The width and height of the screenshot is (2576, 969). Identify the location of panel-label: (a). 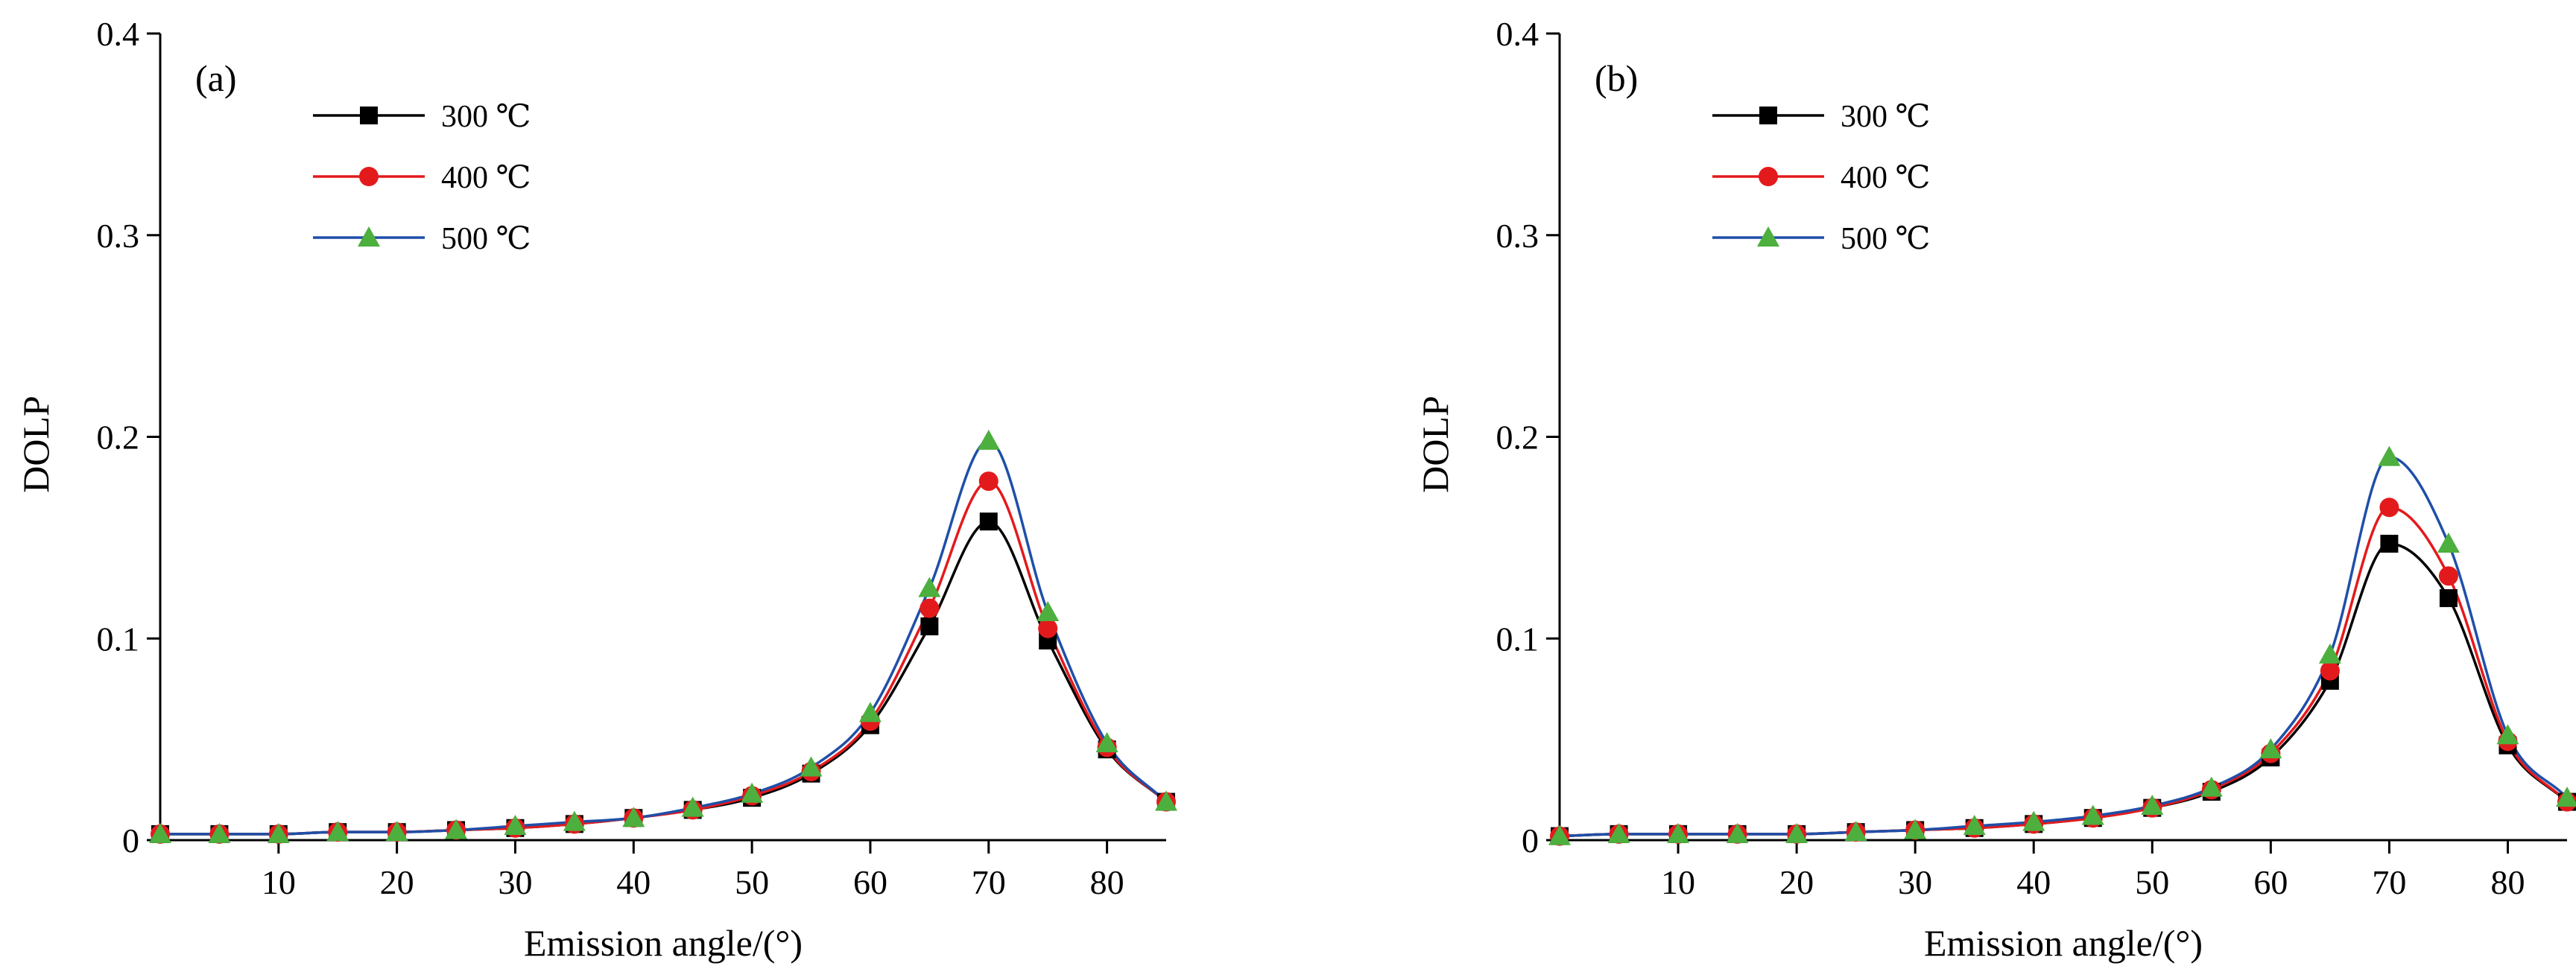
(216, 78).